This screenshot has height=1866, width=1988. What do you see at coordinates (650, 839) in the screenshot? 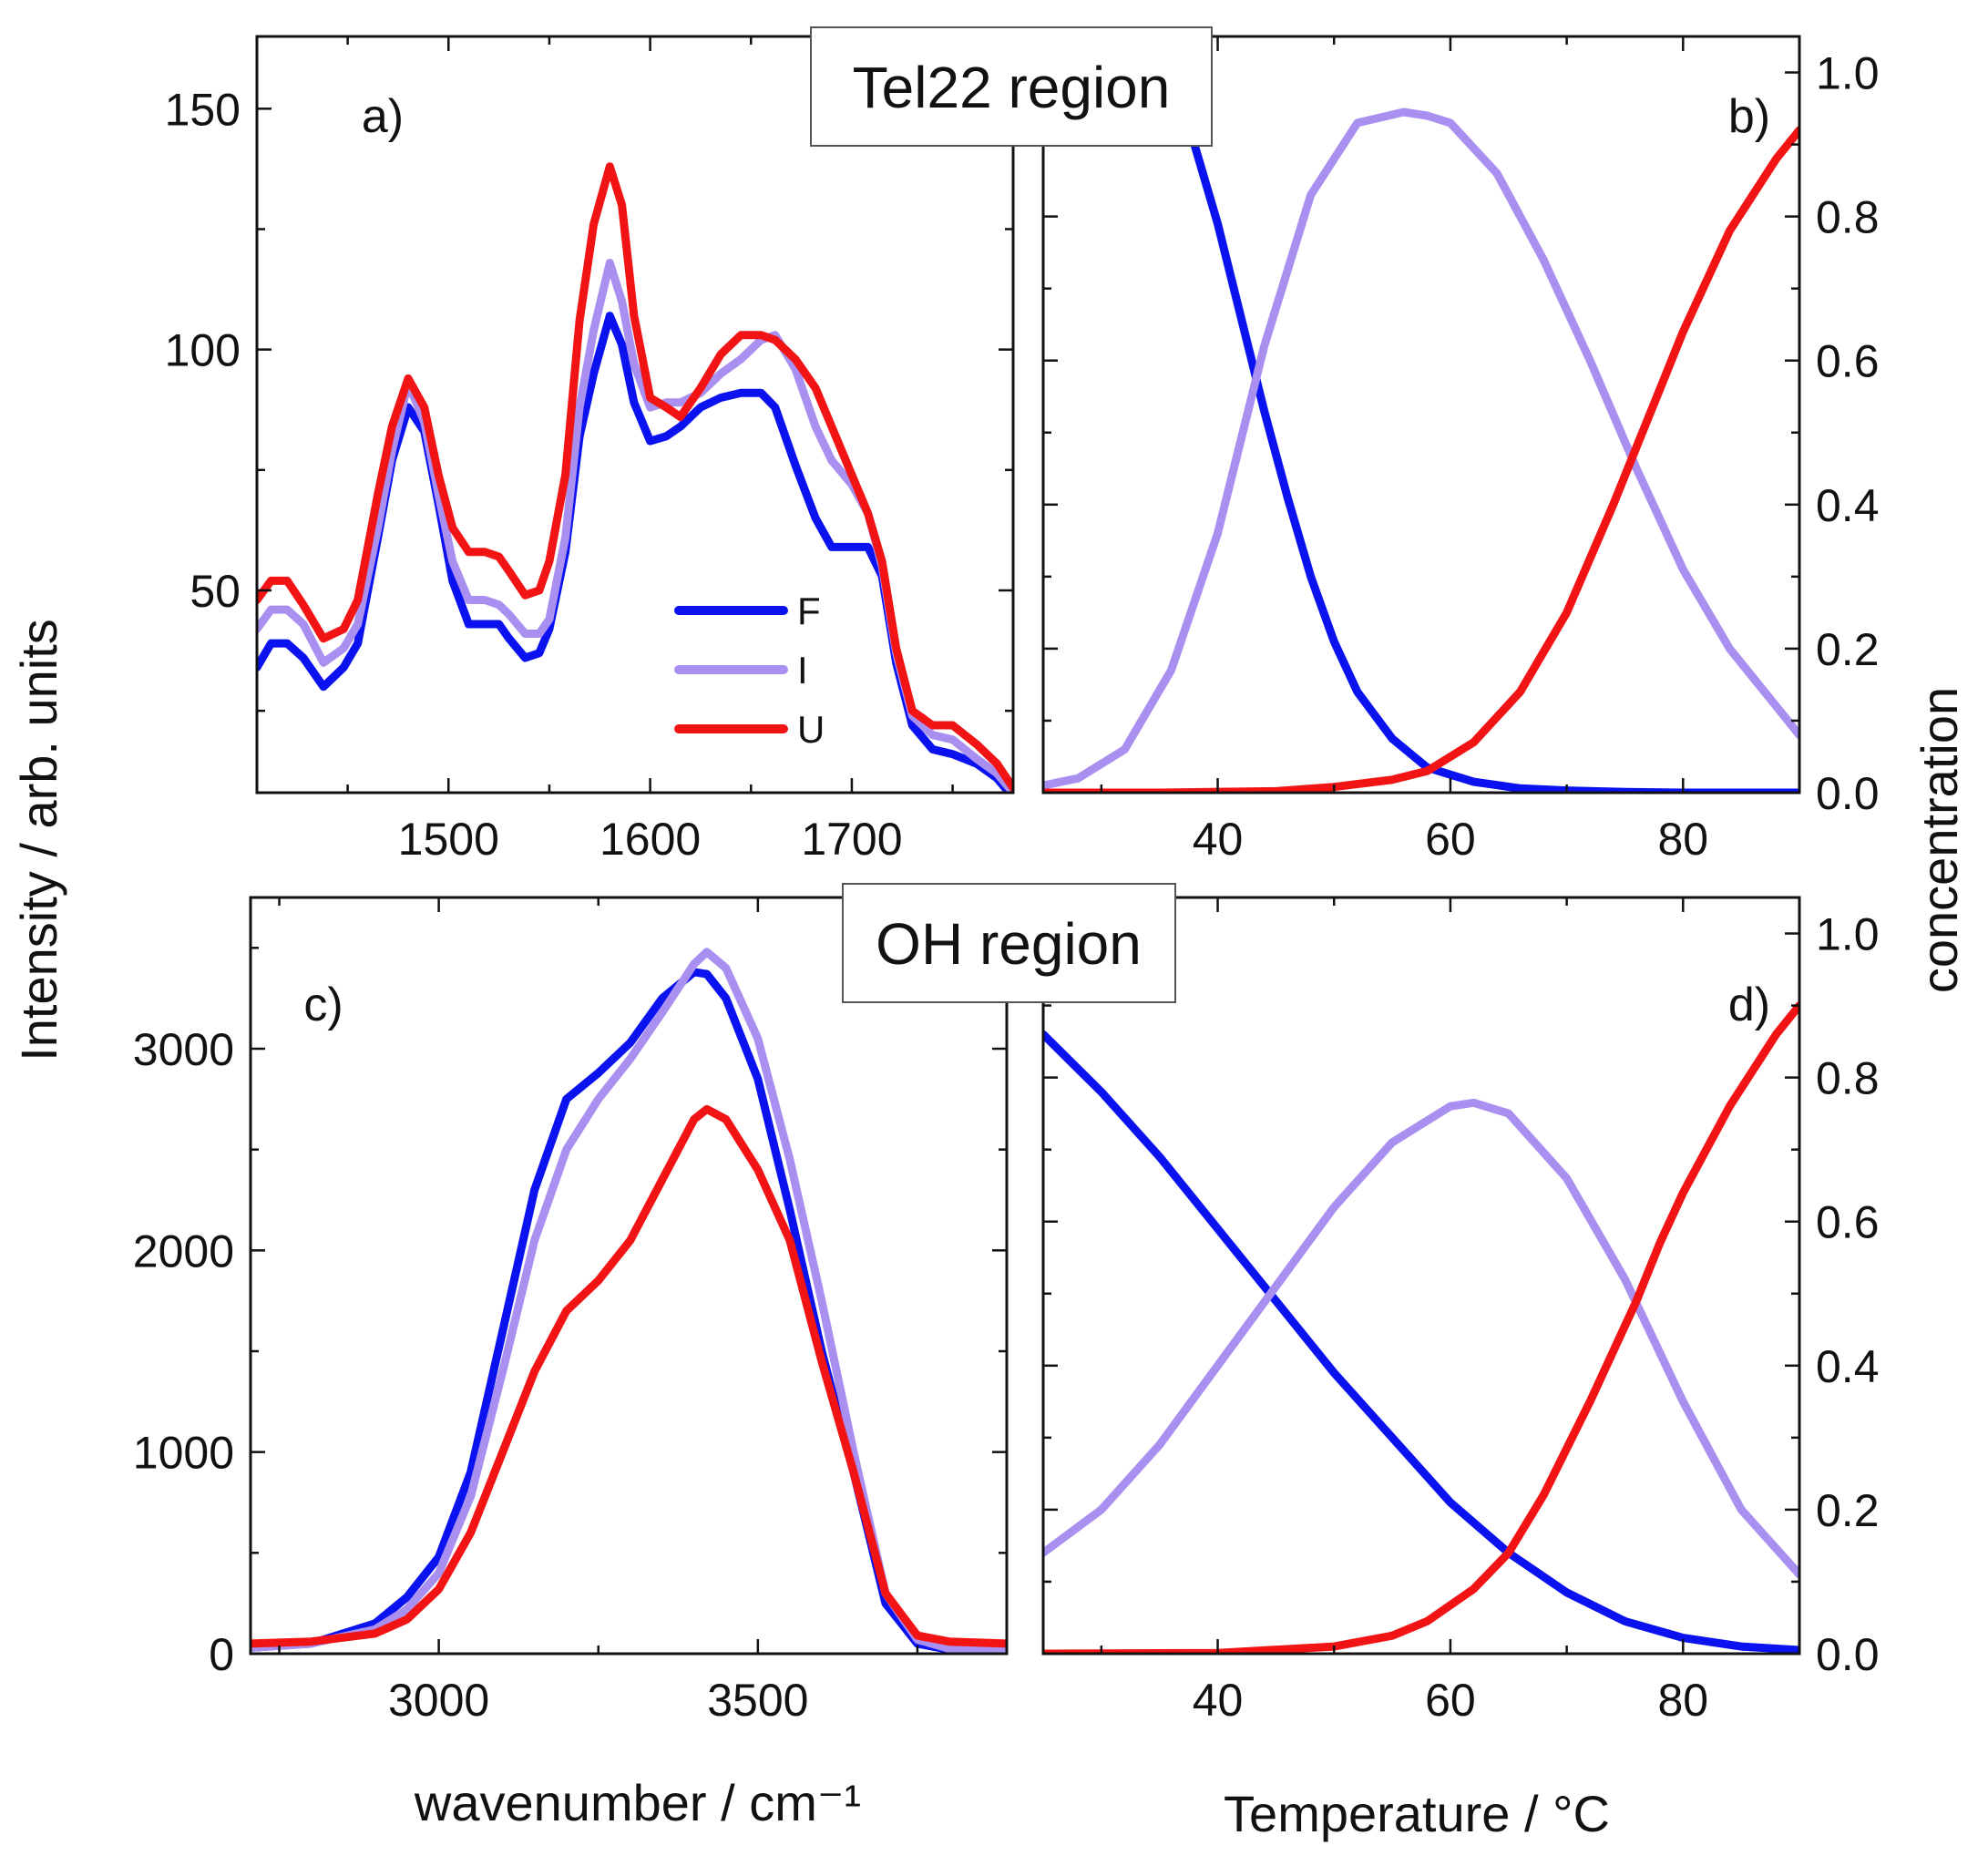
I see `x-tick-label-a: 1600` at bounding box center [650, 839].